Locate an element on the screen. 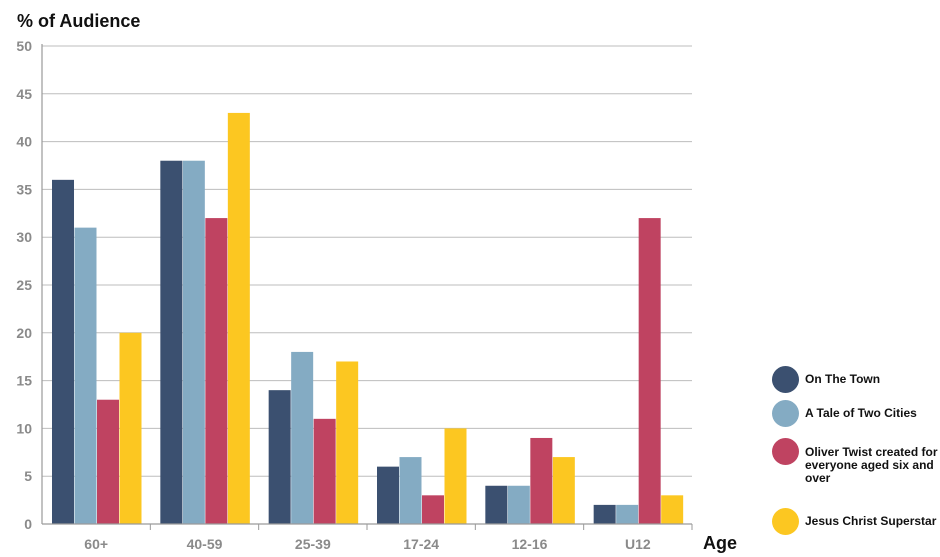 This screenshot has width=940, height=557. legend-item: A Tale of Two Cities is located at coordinates (856, 413).